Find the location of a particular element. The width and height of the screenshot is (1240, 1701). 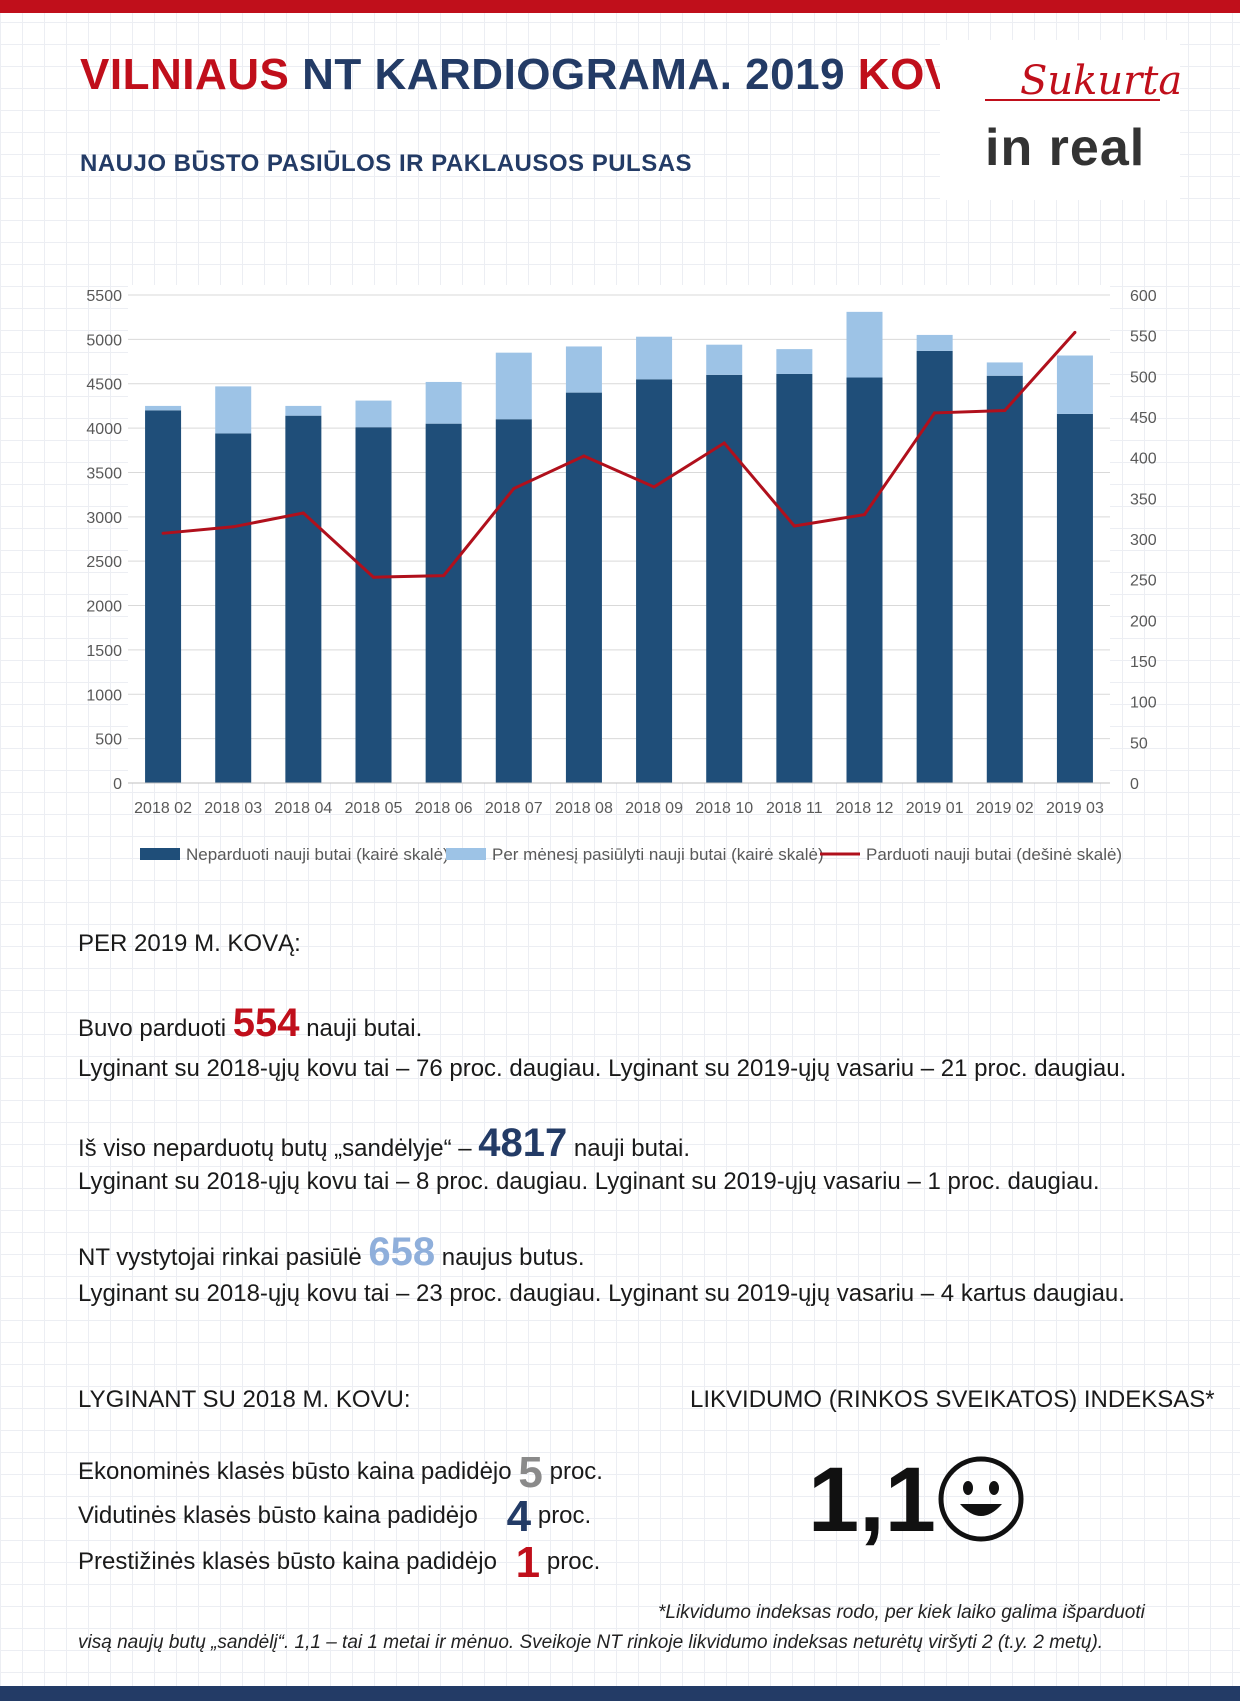

liquidity-index-value: 1,1 is located at coordinates (872, 1500).